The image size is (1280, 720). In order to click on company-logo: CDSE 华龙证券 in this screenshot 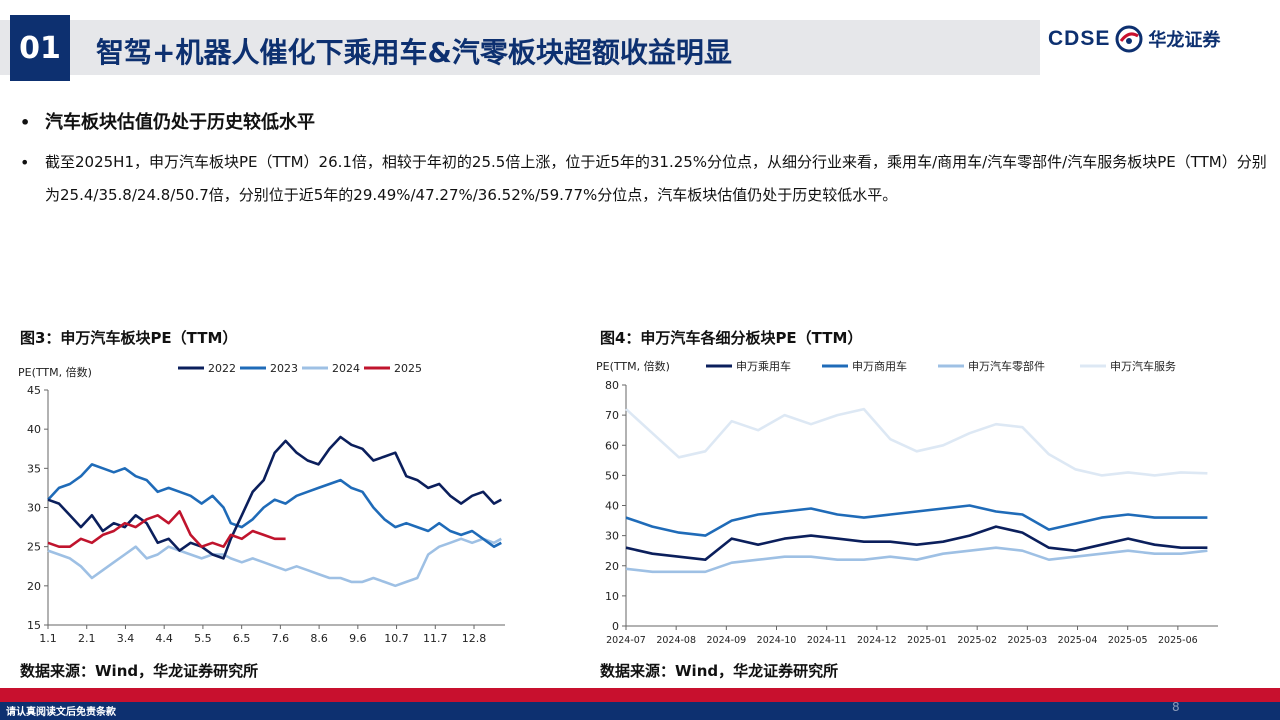, I will do `click(1134, 39)`.